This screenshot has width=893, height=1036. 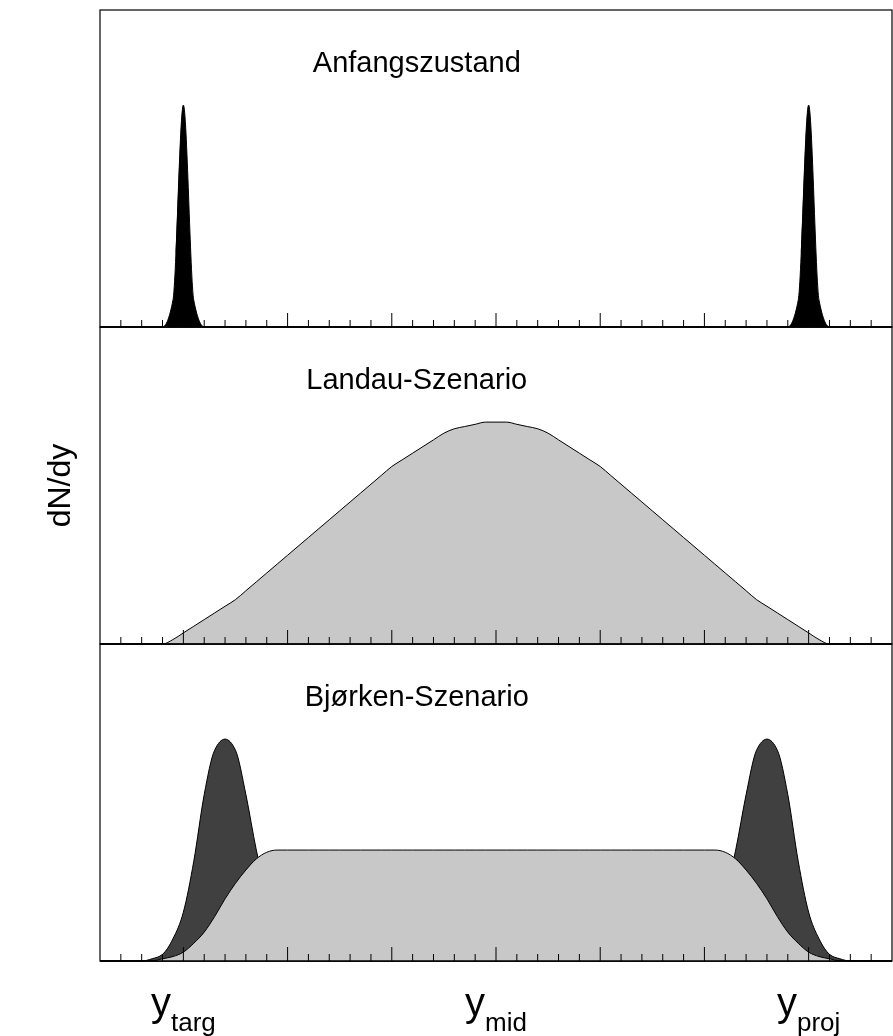 What do you see at coordinates (496, 1008) in the screenshot?
I see `x-tick-label: y$_{mid}$` at bounding box center [496, 1008].